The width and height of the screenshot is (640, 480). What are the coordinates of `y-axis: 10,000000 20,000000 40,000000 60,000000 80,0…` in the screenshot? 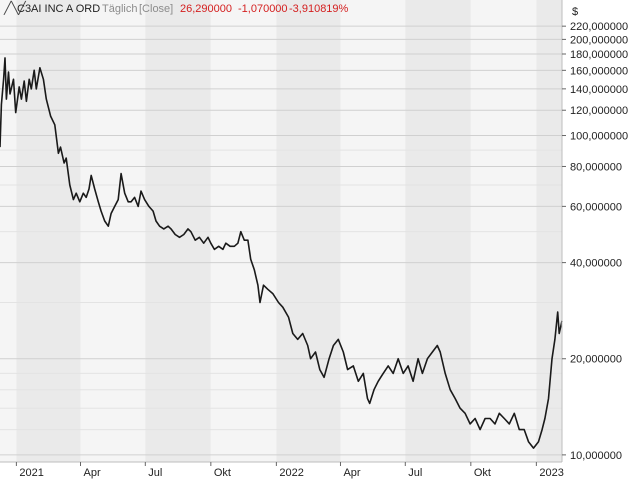 It's located at (594, 231).